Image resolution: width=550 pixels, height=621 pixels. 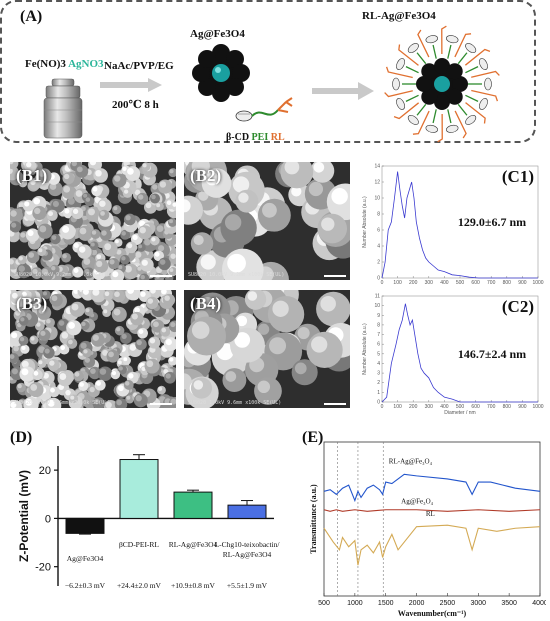 I want to click on core-silver, so click(x=442, y=84).